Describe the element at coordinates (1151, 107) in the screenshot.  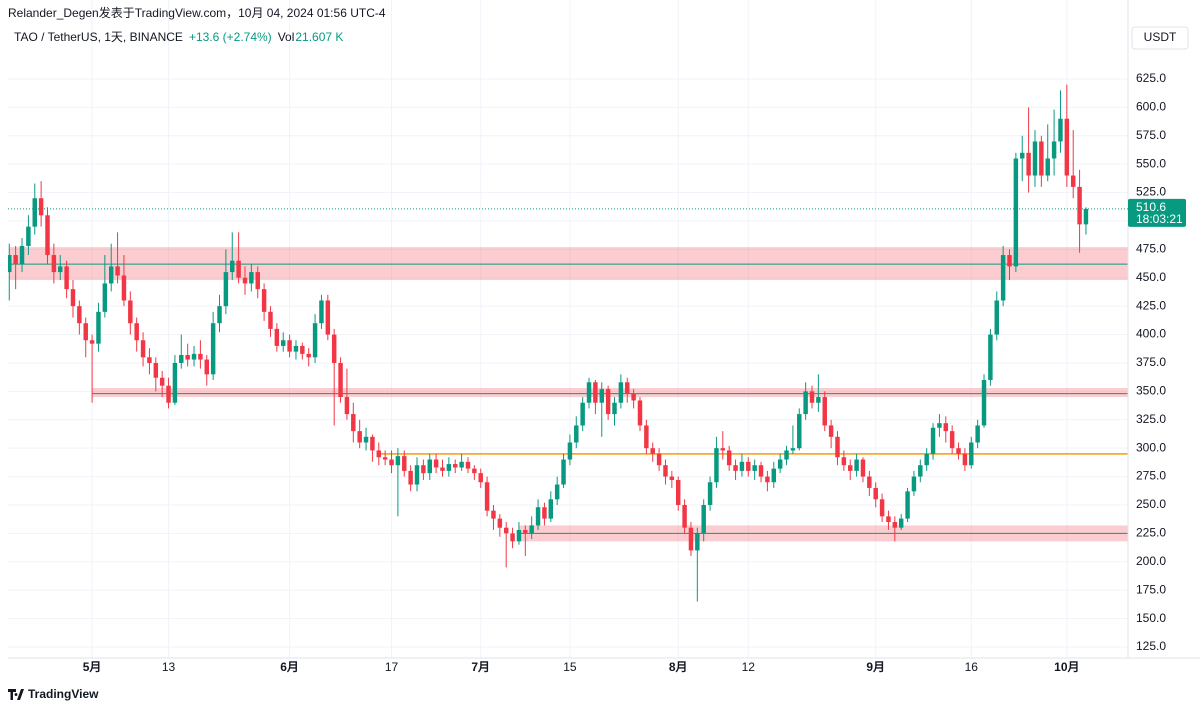
I see `y-tick-label: 600.0` at that location.